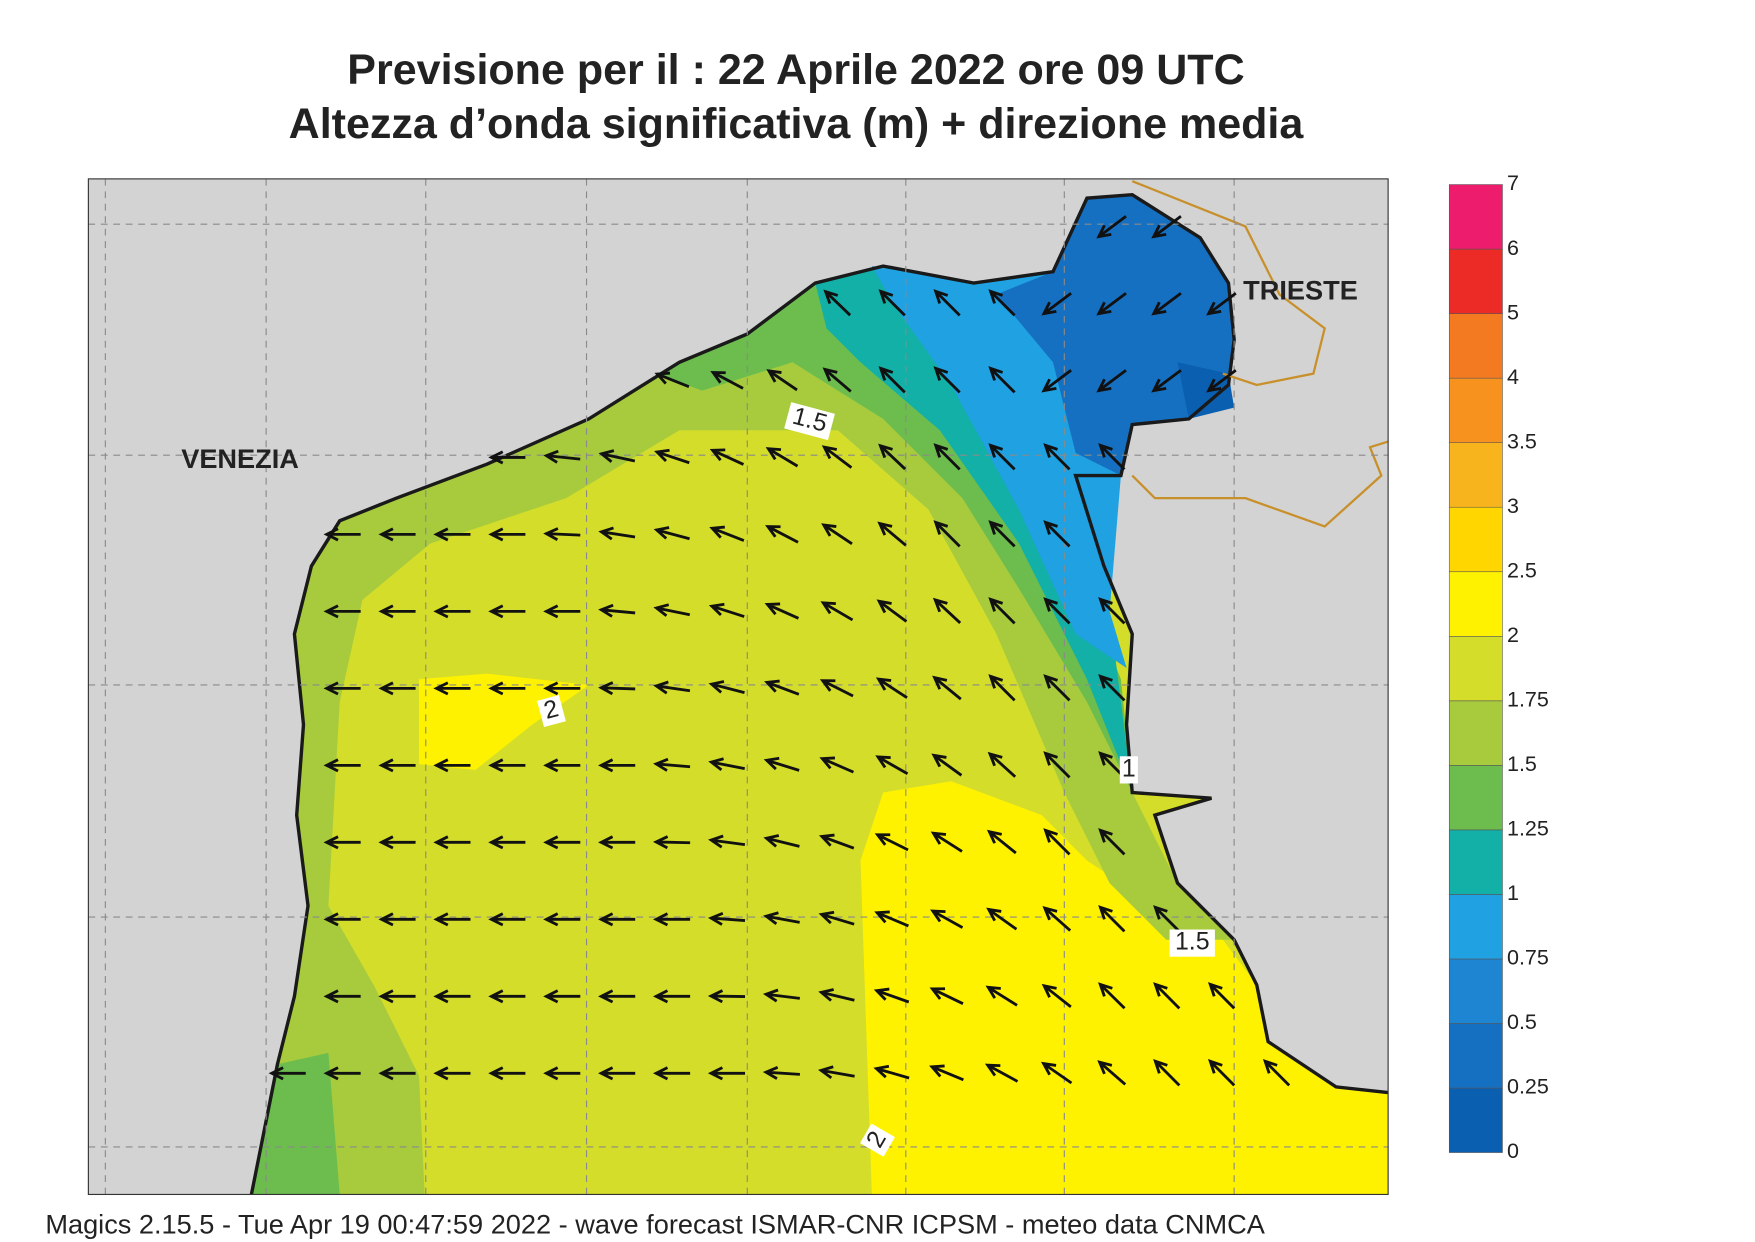  What do you see at coordinates (1513, 635) in the screenshot?
I see `colorbar-tick-label: 2` at bounding box center [1513, 635].